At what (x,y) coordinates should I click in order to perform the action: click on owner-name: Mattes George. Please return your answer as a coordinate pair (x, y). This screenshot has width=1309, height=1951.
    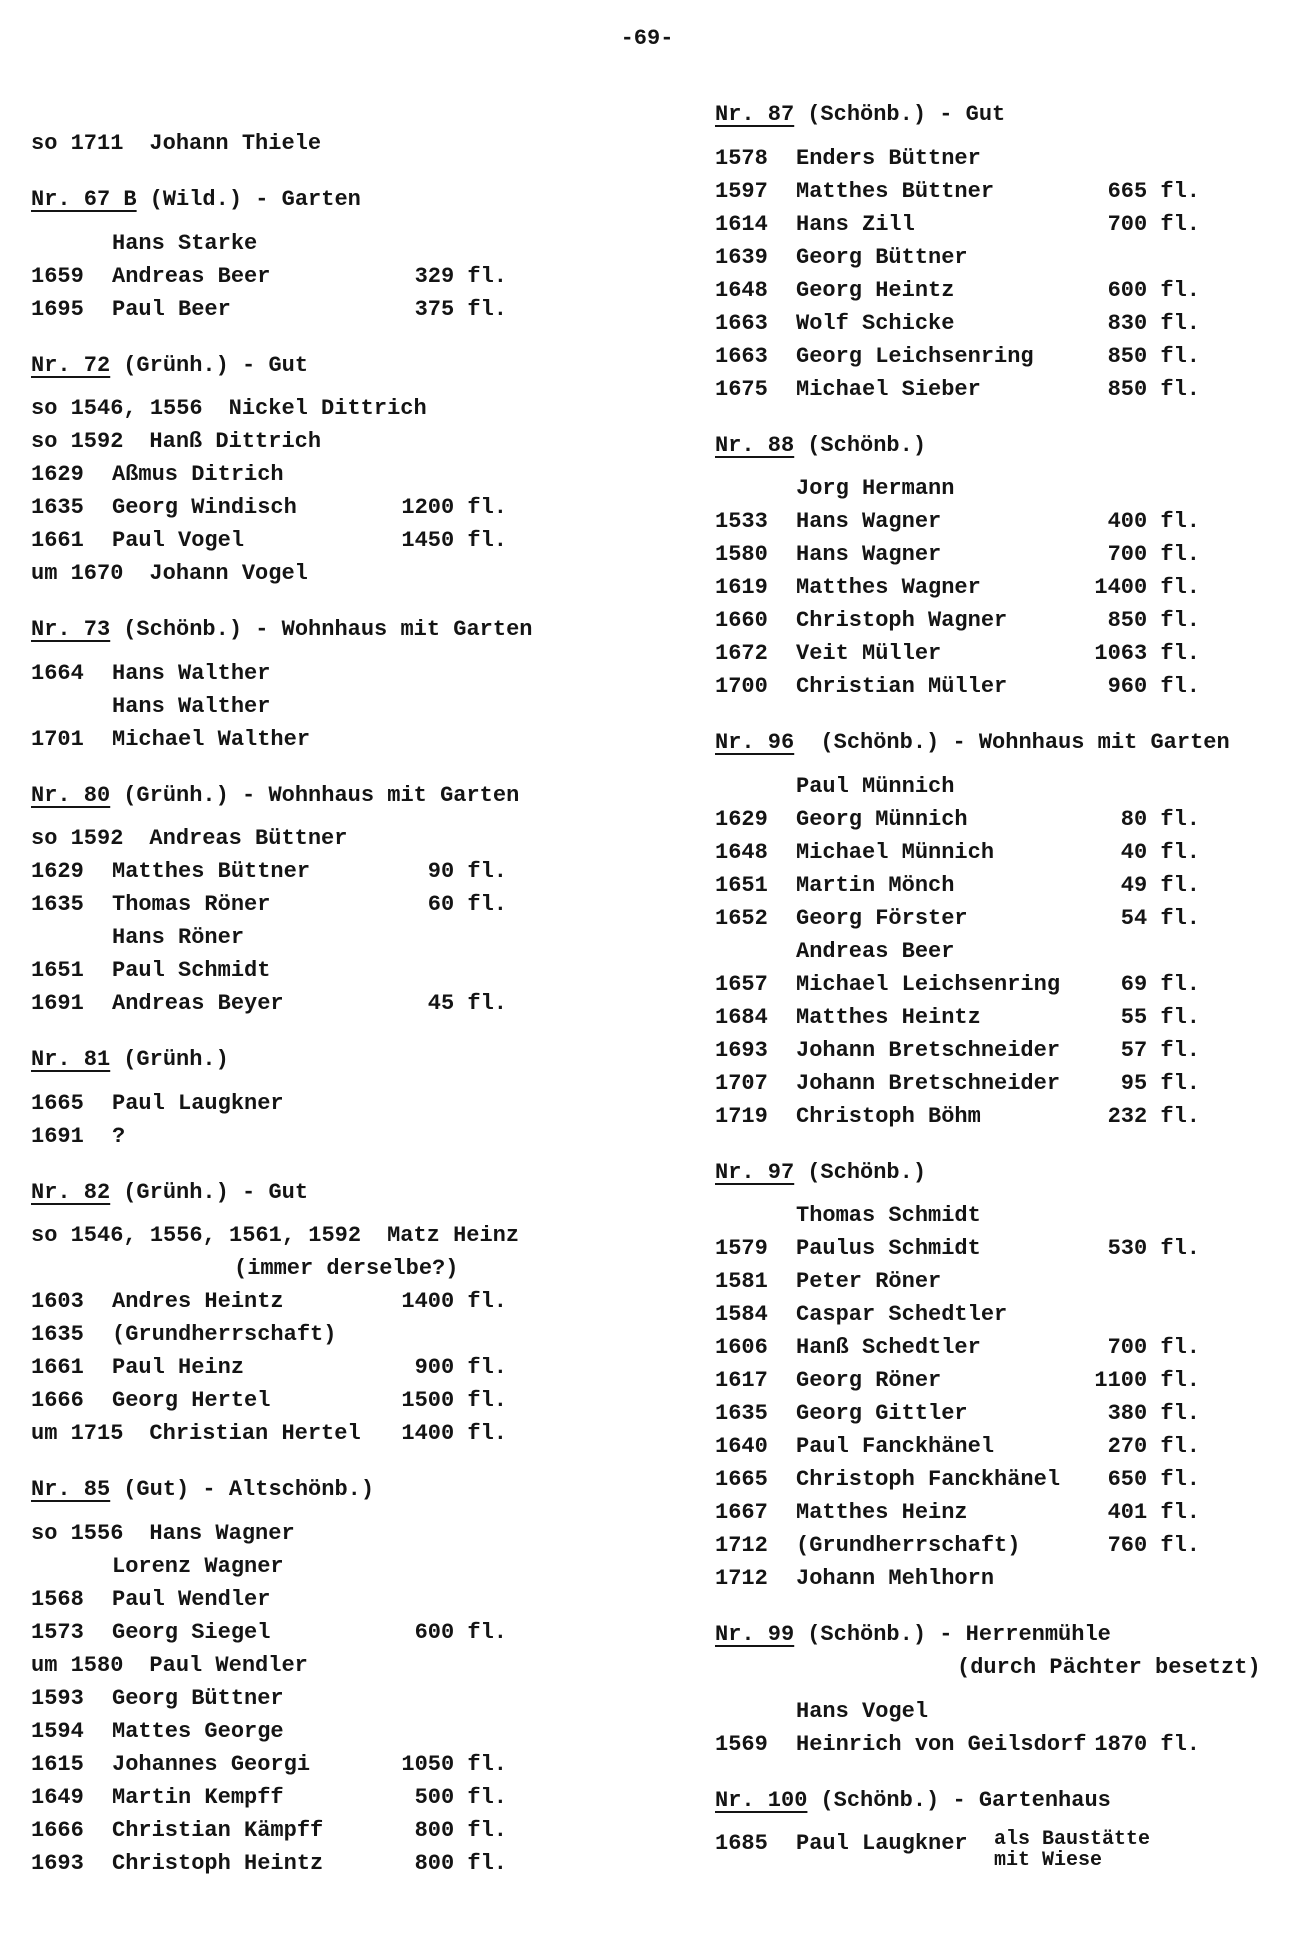
    Looking at the image, I should click on (198, 1731).